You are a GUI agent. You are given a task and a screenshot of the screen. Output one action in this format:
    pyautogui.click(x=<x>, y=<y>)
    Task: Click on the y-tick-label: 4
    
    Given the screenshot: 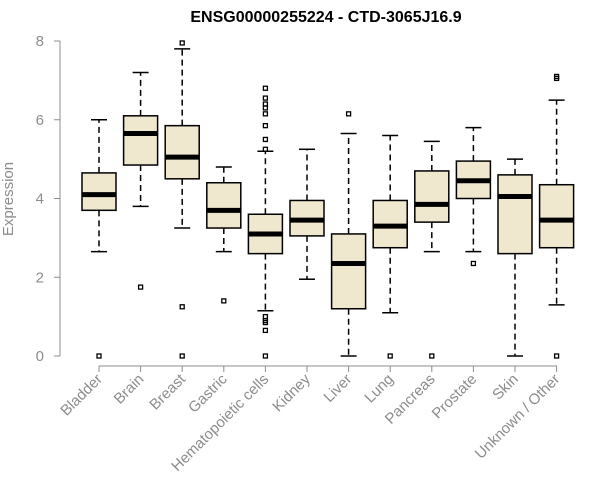 What is the action you would take?
    pyautogui.click(x=40, y=199)
    